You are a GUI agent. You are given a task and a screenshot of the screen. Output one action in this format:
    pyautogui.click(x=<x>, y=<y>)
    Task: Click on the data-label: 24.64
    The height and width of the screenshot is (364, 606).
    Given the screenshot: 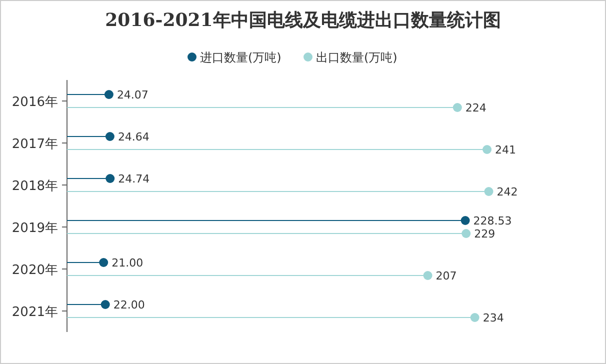 What is the action you would take?
    pyautogui.click(x=134, y=137)
    